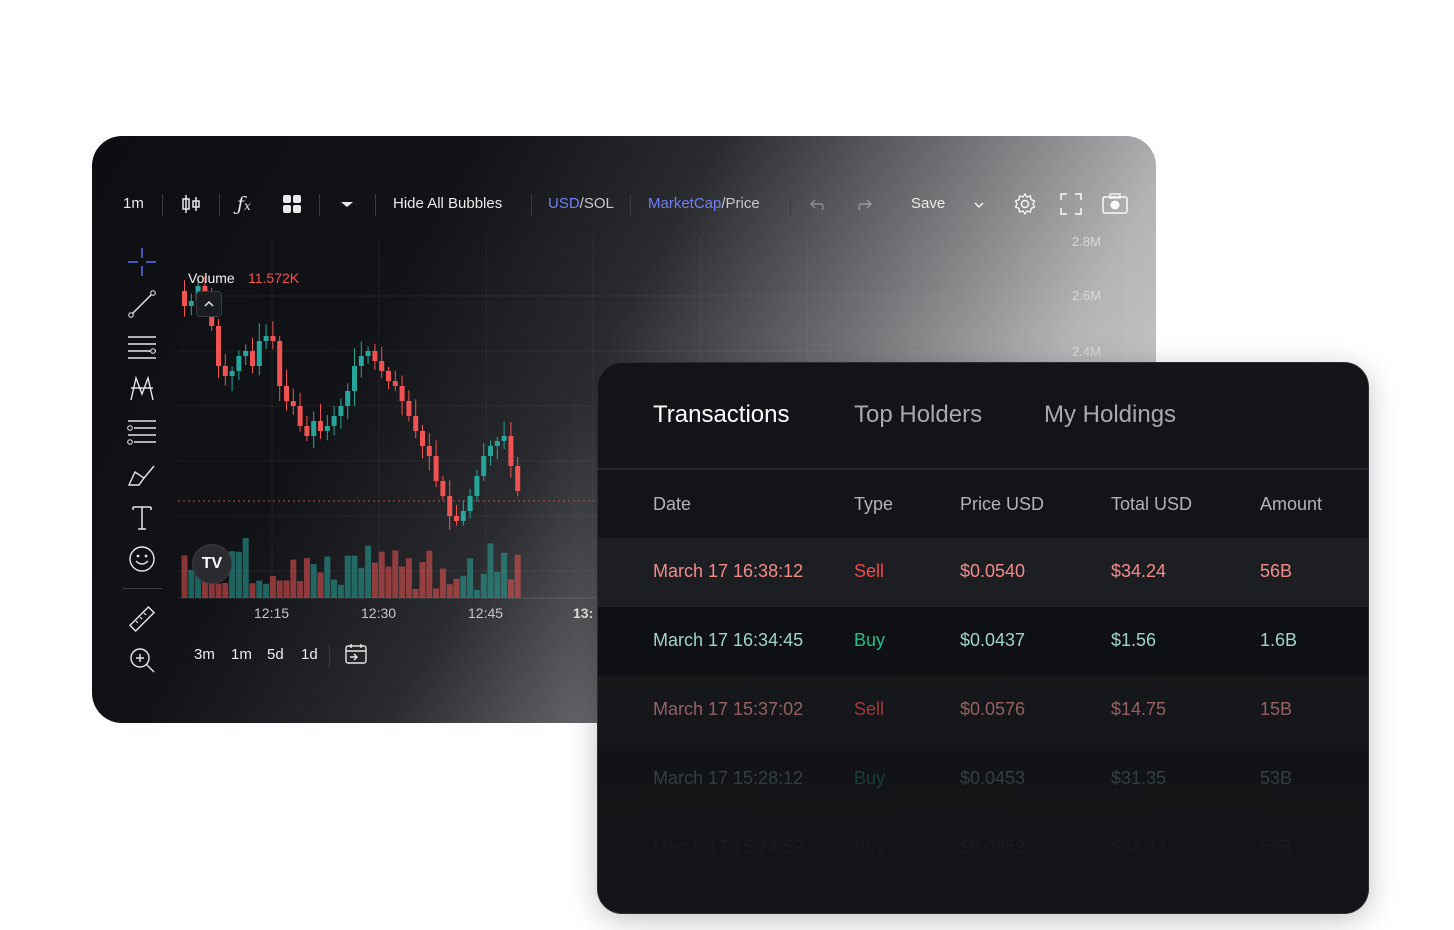  What do you see at coordinates (993, 709) in the screenshot?
I see `row-price: $0.0576` at bounding box center [993, 709].